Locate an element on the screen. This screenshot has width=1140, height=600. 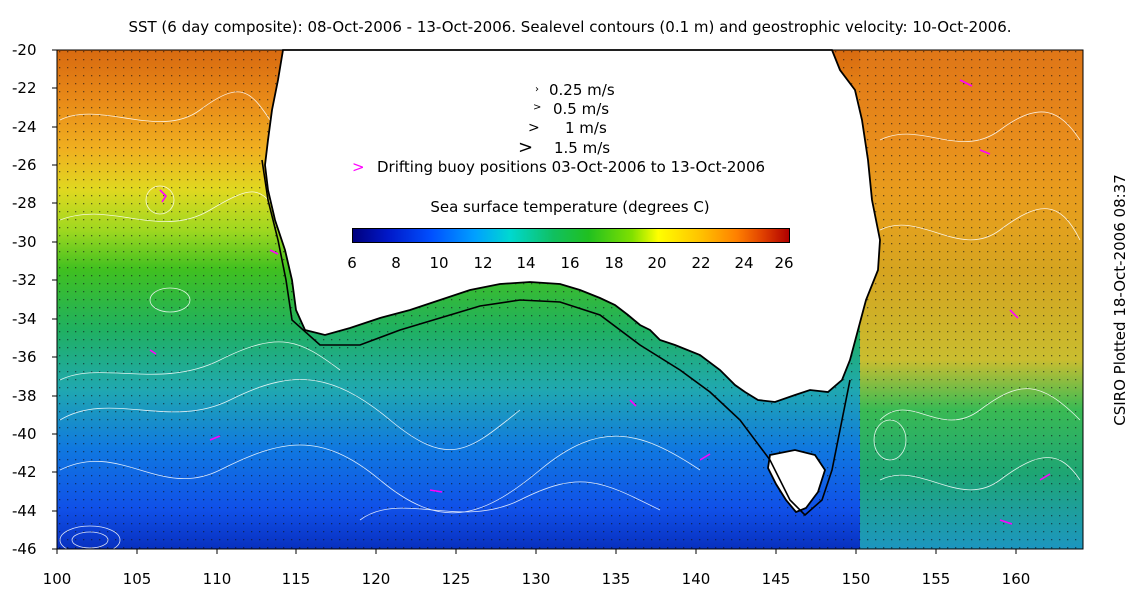
lat-tick-label: -40 is located at coordinates (24, 434).